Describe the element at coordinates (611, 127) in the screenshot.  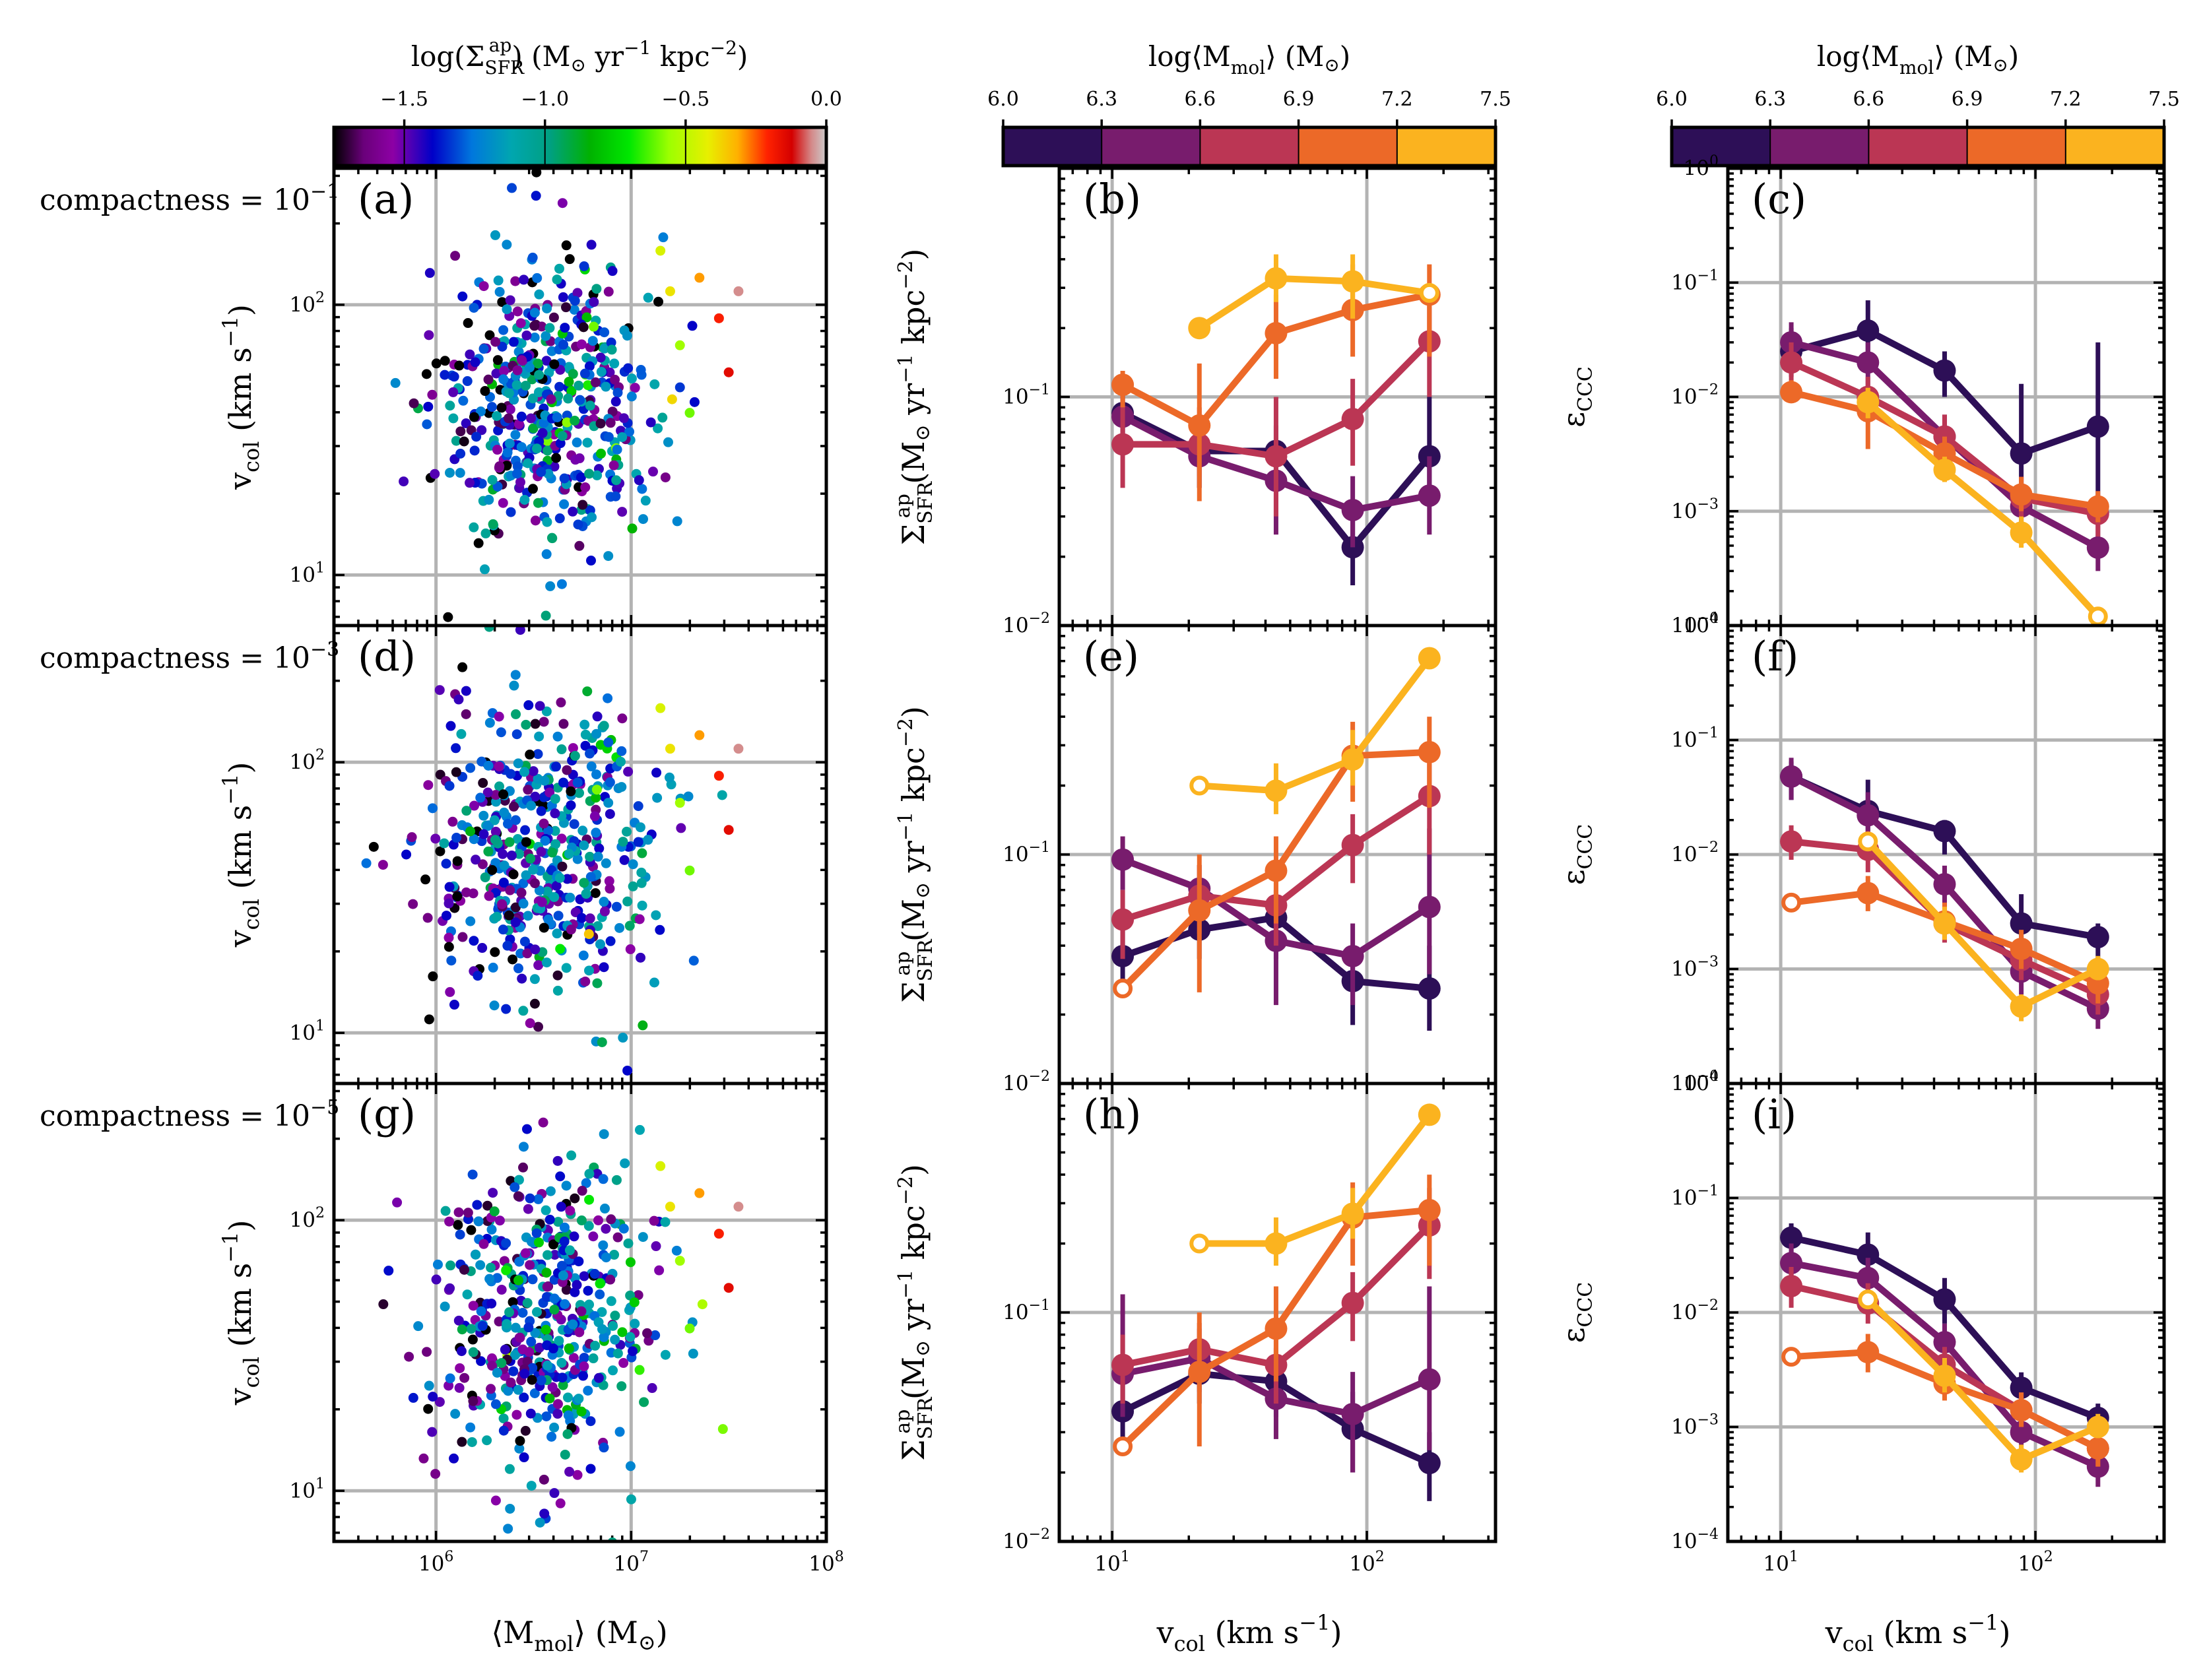
I see `colorbar-sfr-ticks: −1.5 −1.0 −0.5 0.0` at that location.